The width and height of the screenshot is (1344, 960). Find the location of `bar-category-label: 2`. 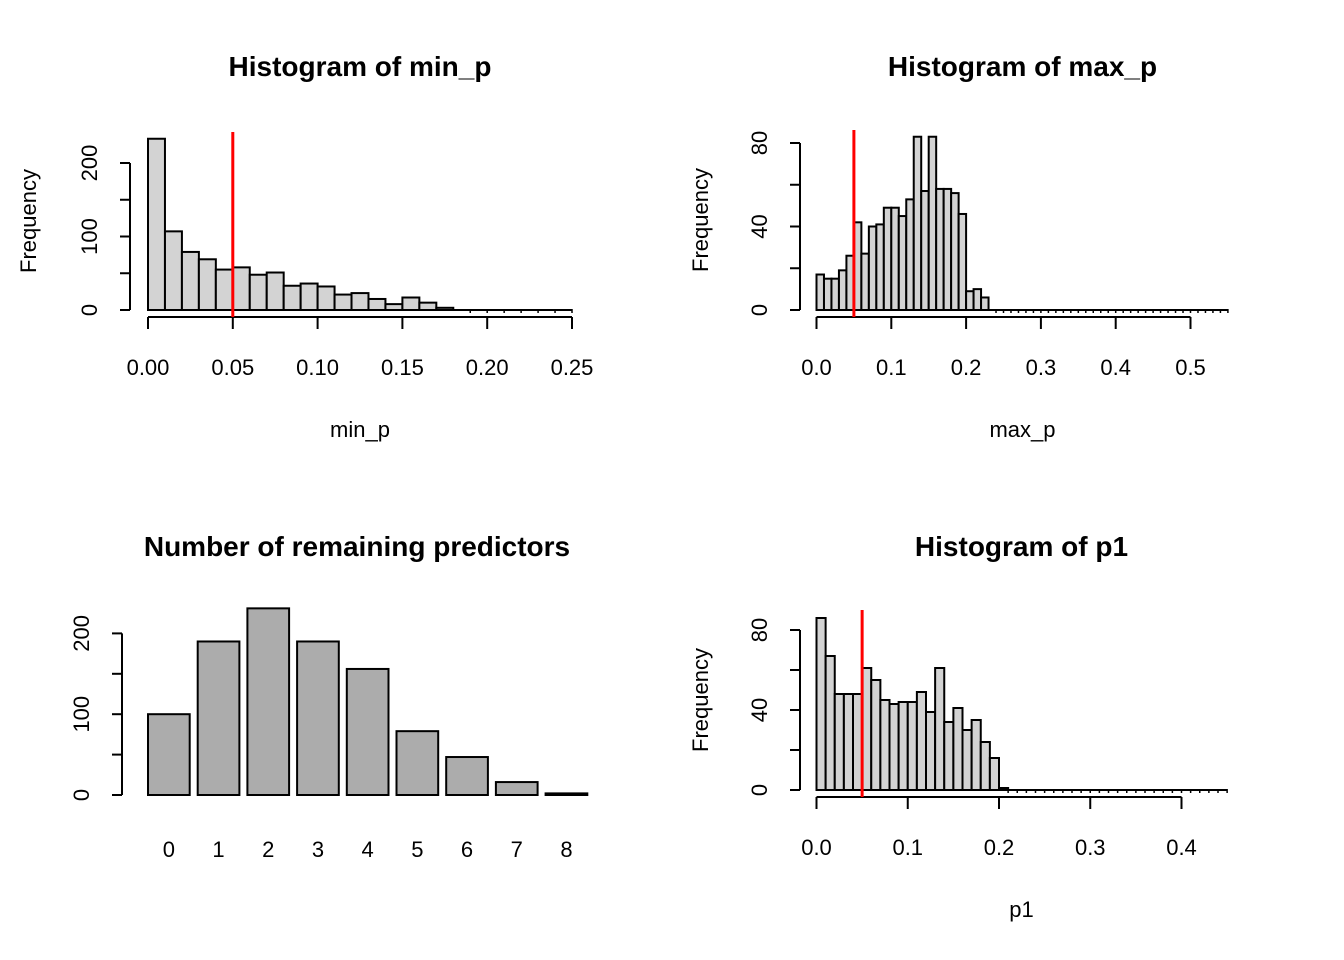

bar-category-label: 2 is located at coordinates (268, 849).